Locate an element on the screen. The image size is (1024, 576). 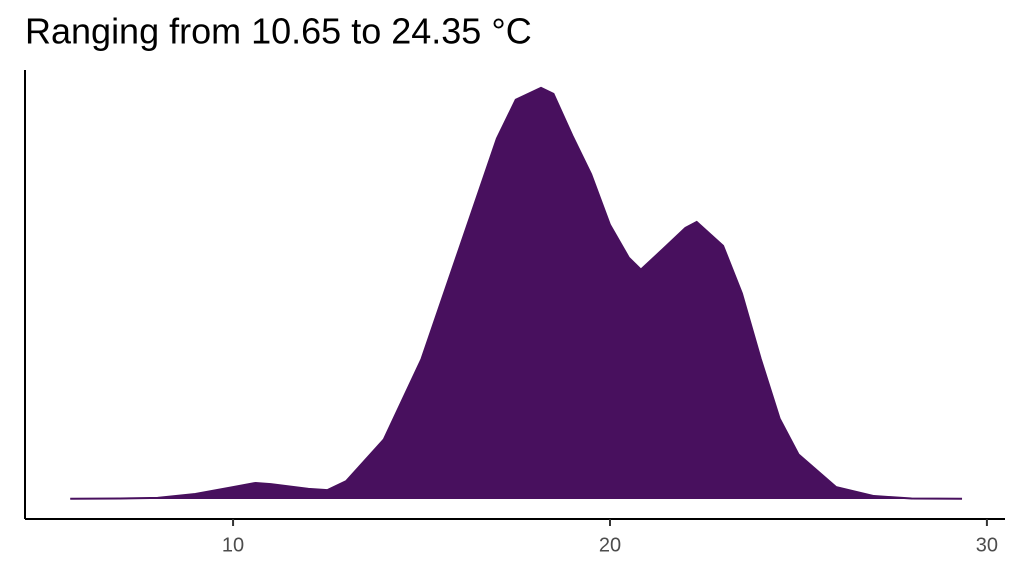
chart-title: Ranging from 10.65 to 24.35 °C is located at coordinates (278, 31).